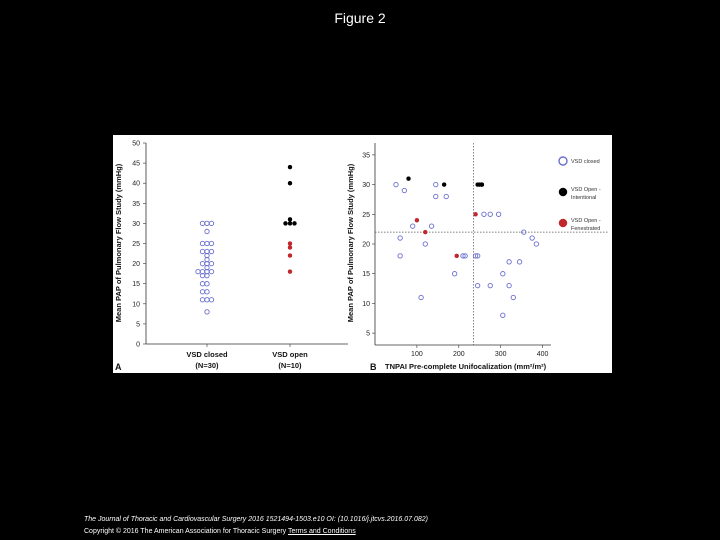  What do you see at coordinates (247, 357) in the screenshot?
I see `panel-a-categories: VSD closed (N=30) VSD open (N=10)` at bounding box center [247, 357].